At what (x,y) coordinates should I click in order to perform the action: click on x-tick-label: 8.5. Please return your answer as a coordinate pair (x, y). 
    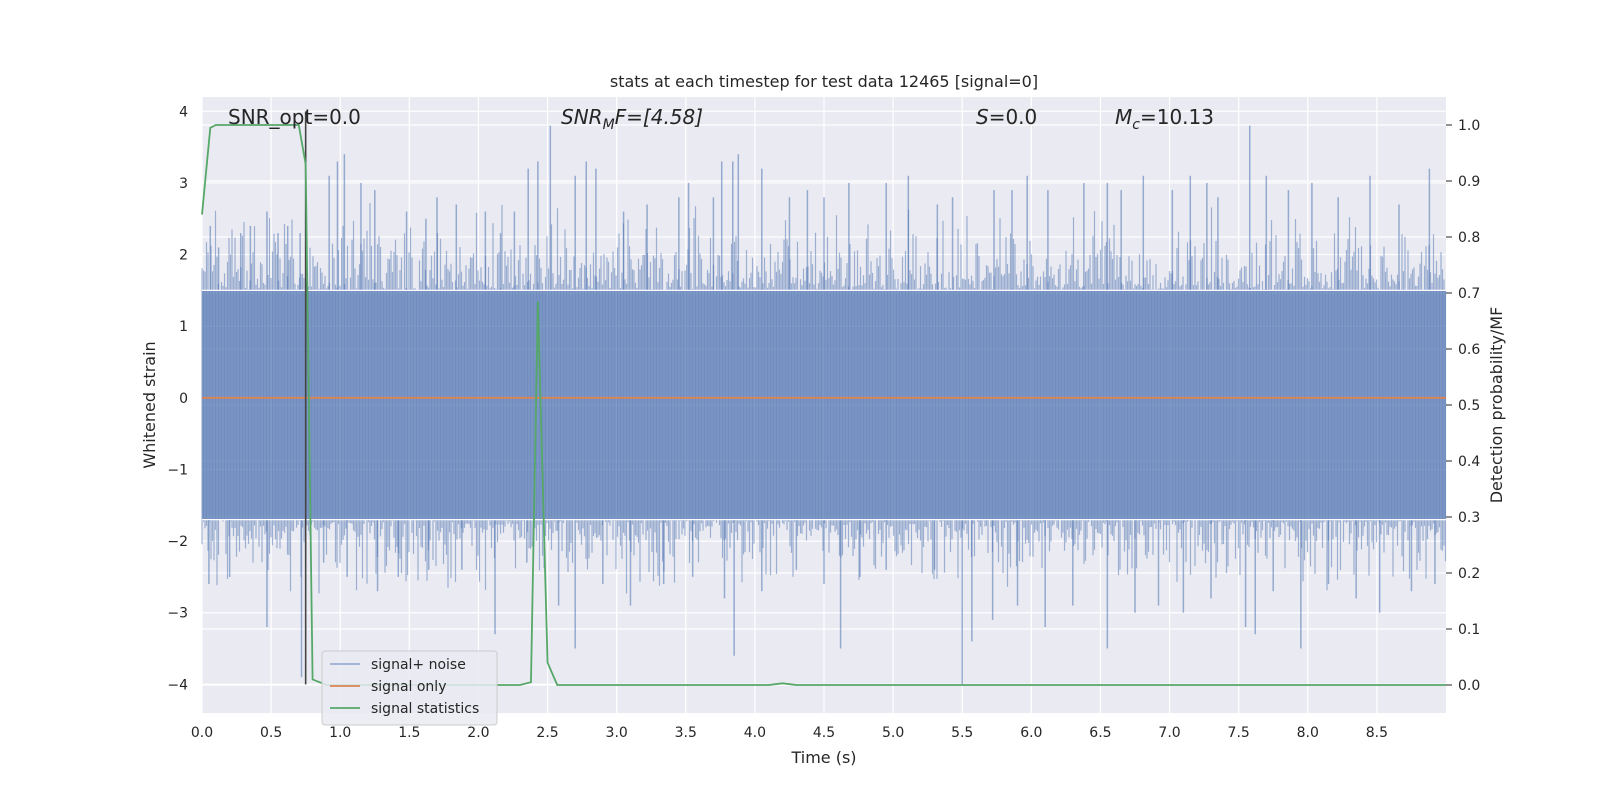
    Looking at the image, I should click on (1377, 733).